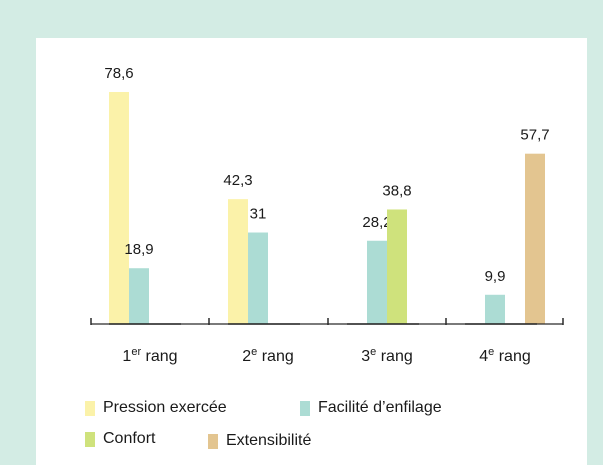 This screenshot has width=603, height=465. Describe the element at coordinates (269, 440) in the screenshot. I see `legend-label-extensibilite: Extensibilité` at that location.